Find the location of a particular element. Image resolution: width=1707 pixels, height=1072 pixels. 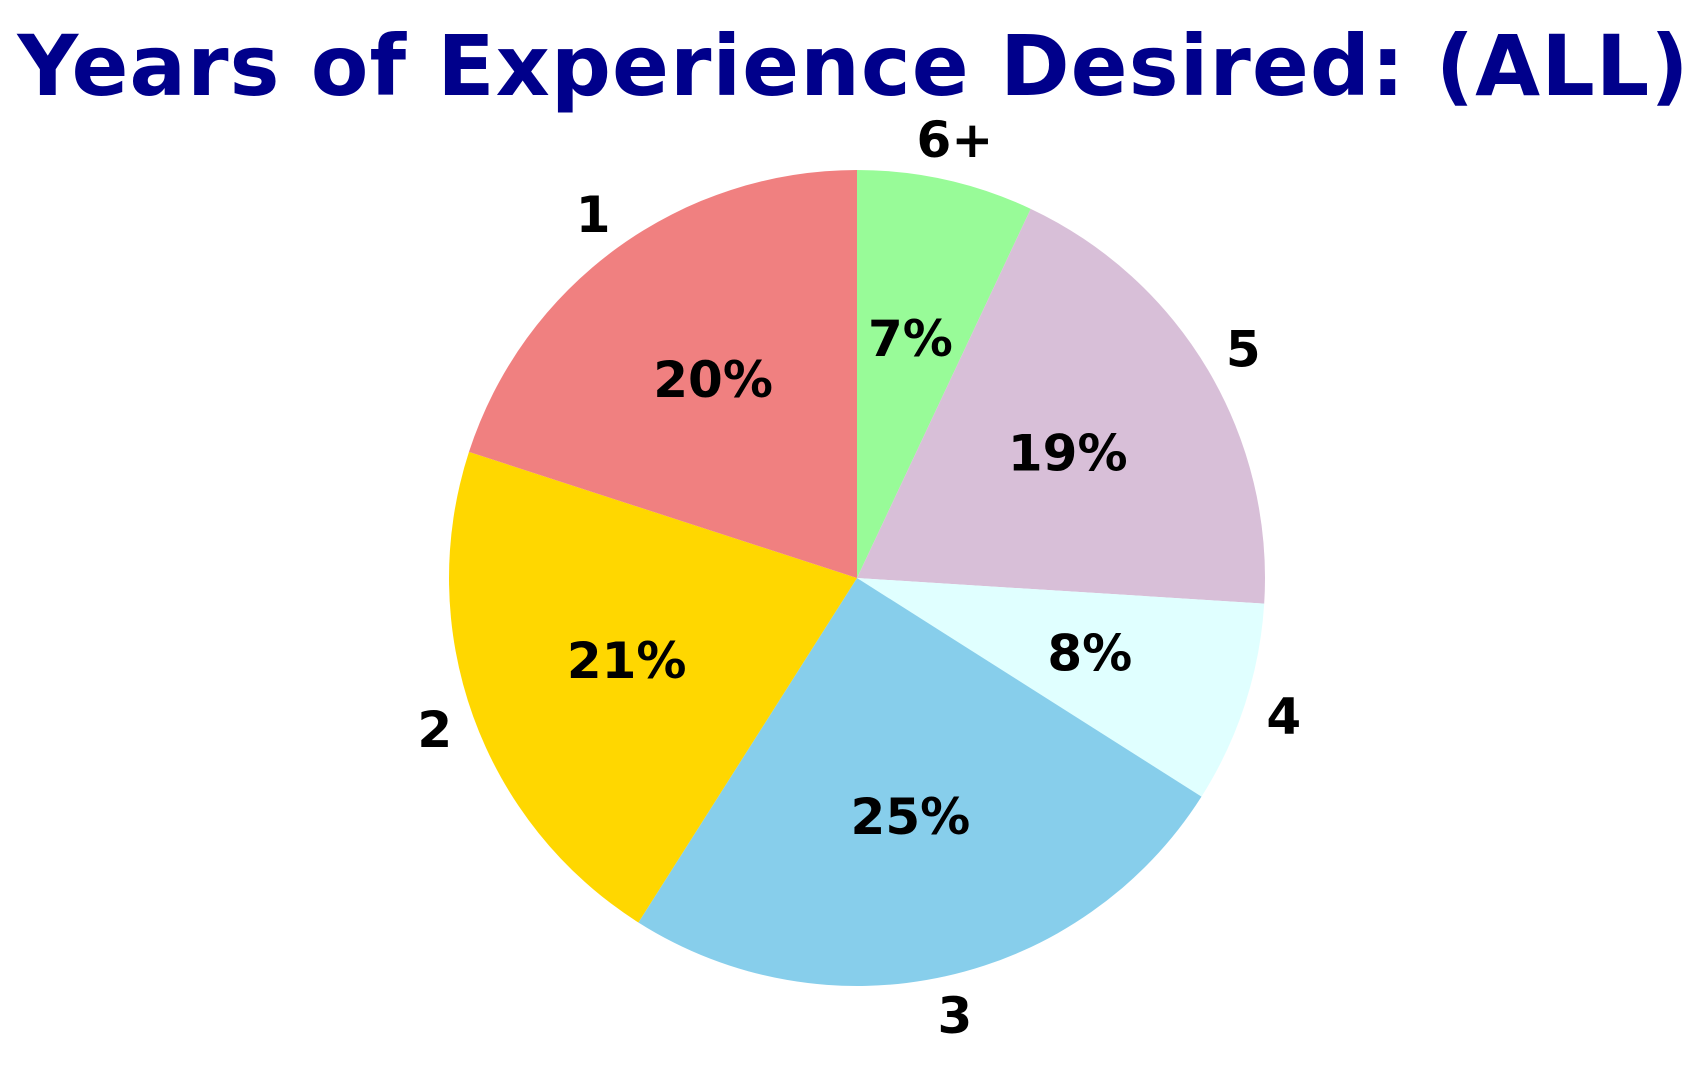

slice-value-label: 19% is located at coordinates (1068, 453).